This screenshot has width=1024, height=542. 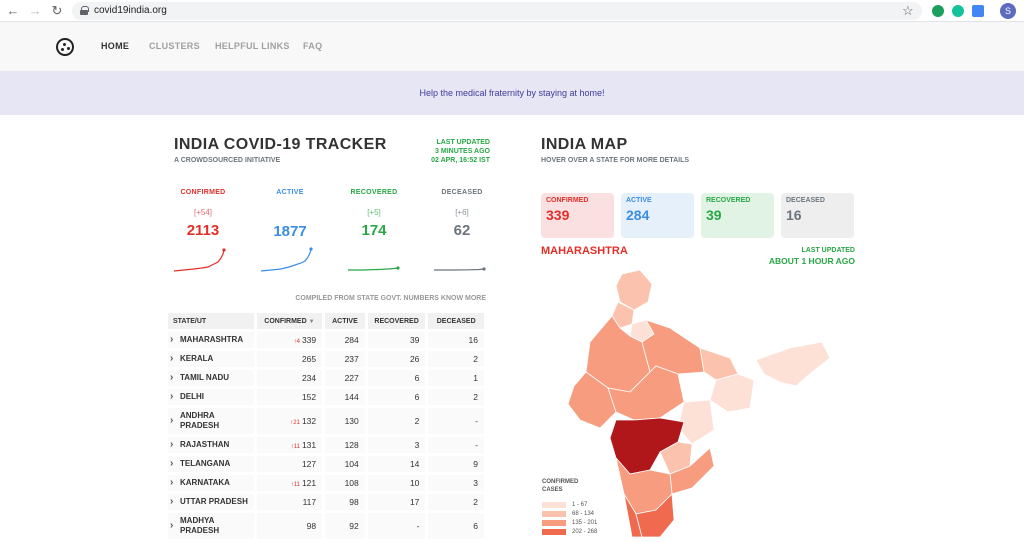 I want to click on page-subtitle: A CROWDSOURCED INITIATIVE, so click(x=227, y=160).